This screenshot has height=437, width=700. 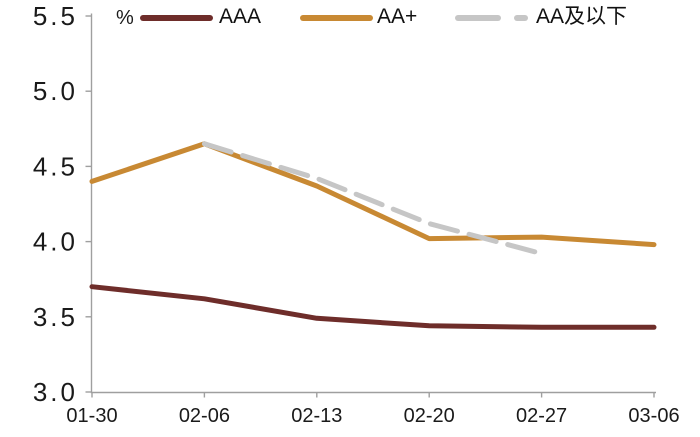 What do you see at coordinates (55, 16) in the screenshot?
I see `y-axis-tick-label: 5.5` at bounding box center [55, 16].